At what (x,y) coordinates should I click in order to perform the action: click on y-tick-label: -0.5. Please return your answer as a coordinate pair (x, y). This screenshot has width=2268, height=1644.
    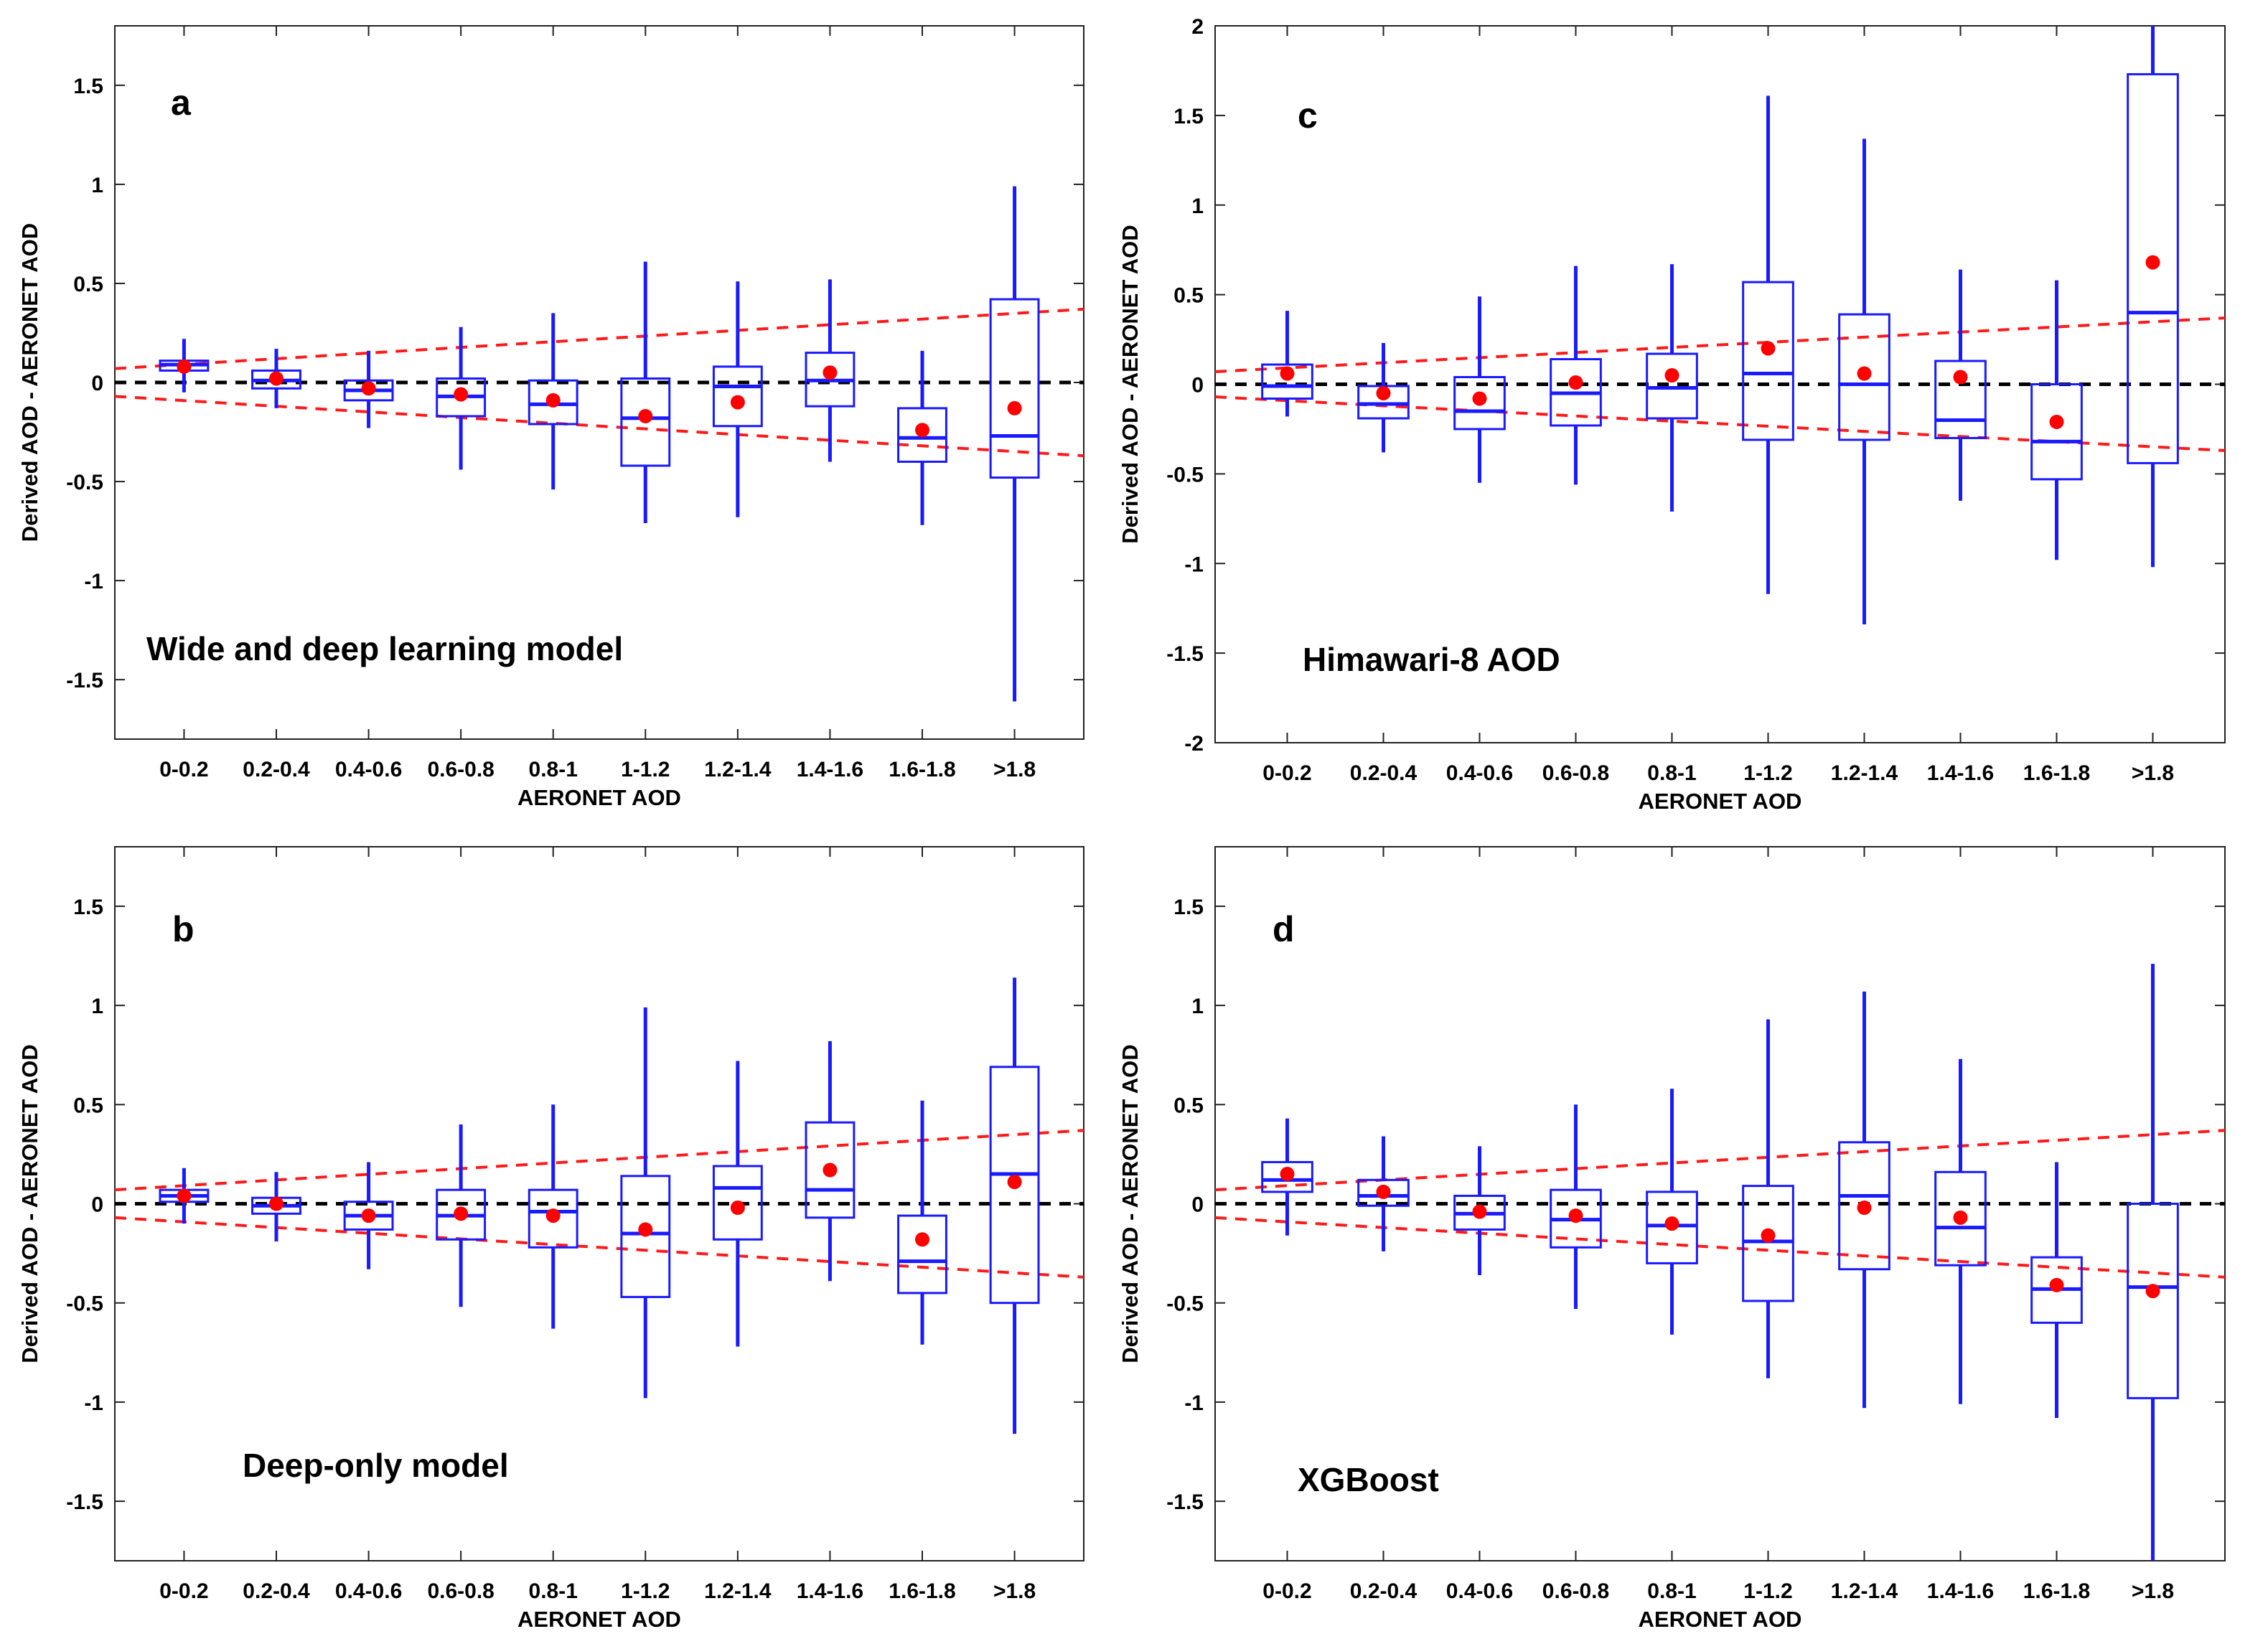
    Looking at the image, I should click on (1185, 475).